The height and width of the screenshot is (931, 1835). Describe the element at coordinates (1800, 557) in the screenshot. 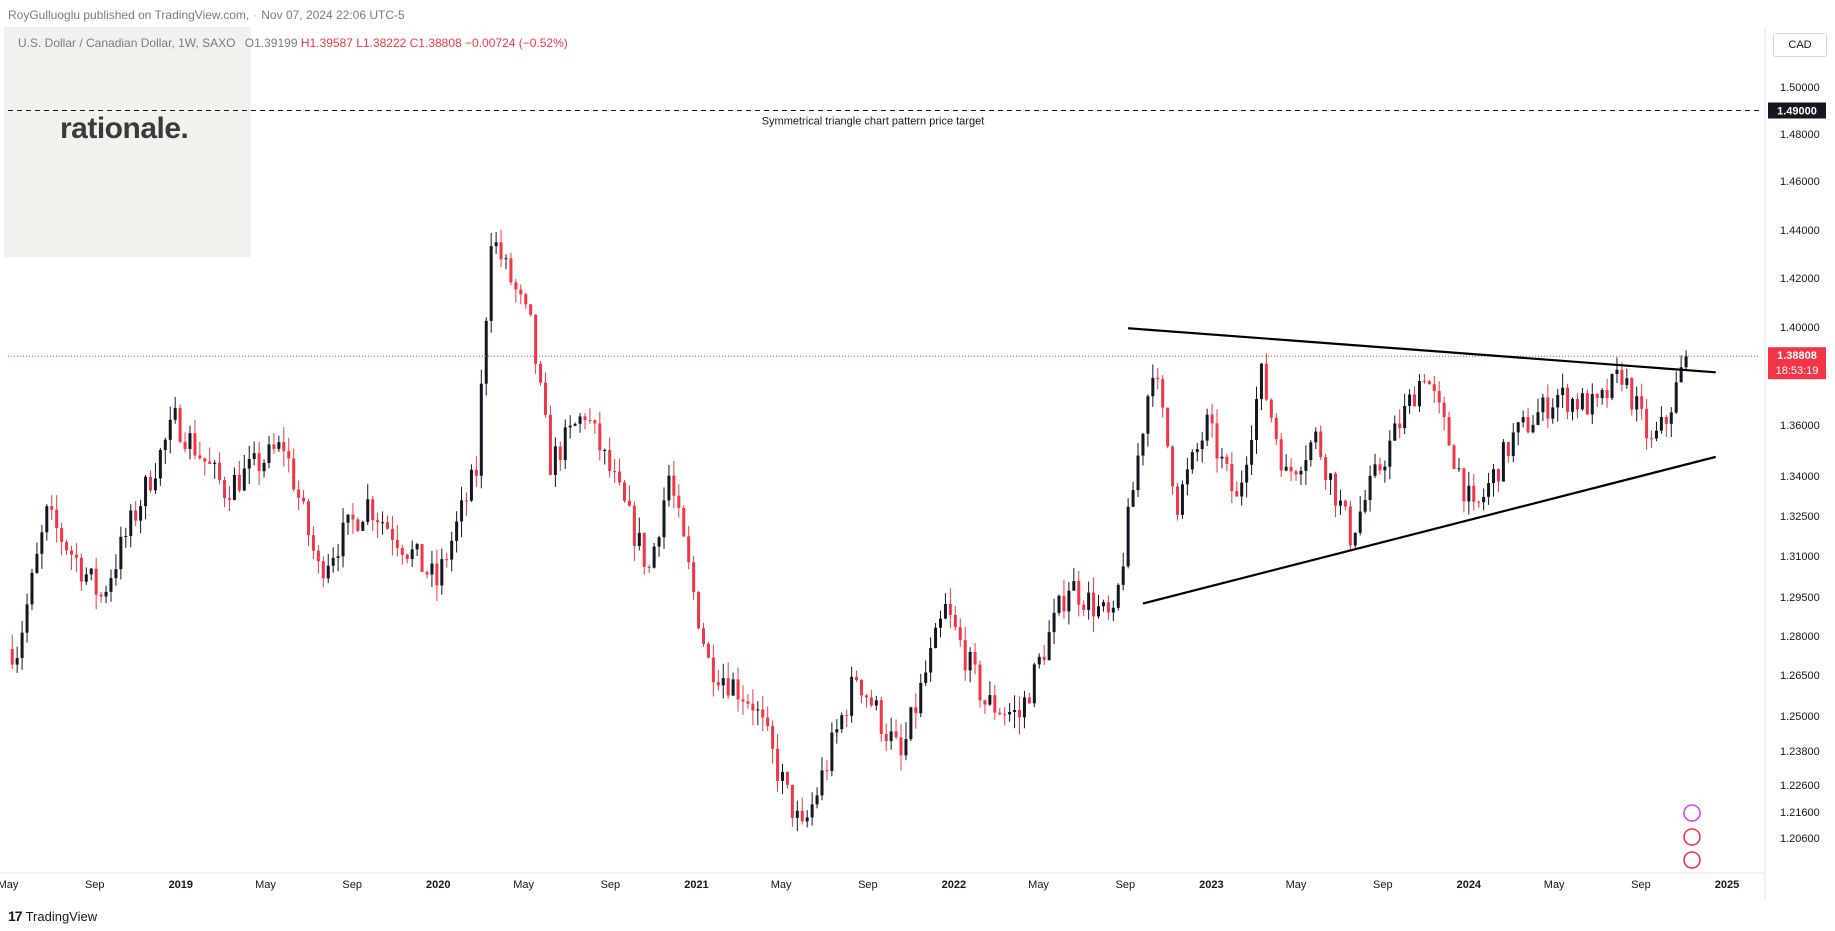

I see `price-tick-label: 1.31000` at that location.